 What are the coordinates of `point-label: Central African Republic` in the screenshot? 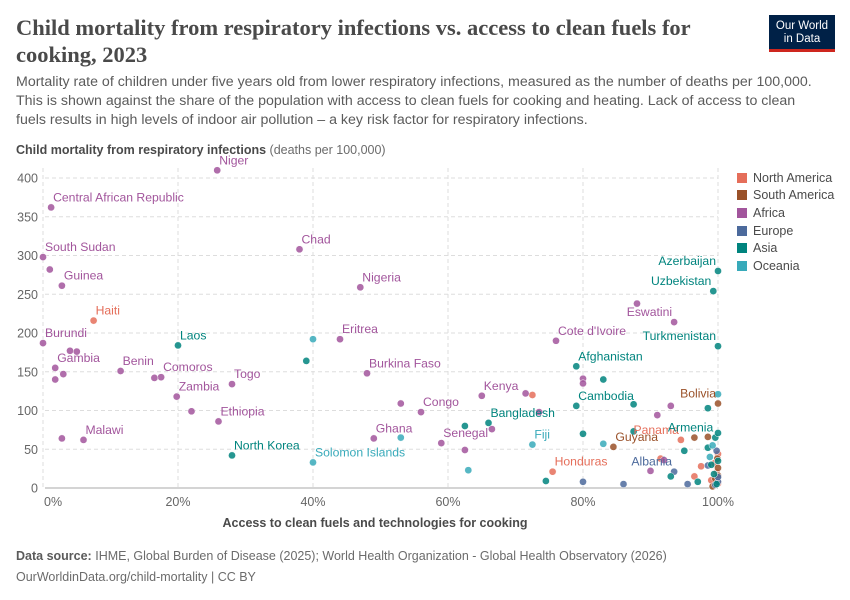 It's located at (118, 197).